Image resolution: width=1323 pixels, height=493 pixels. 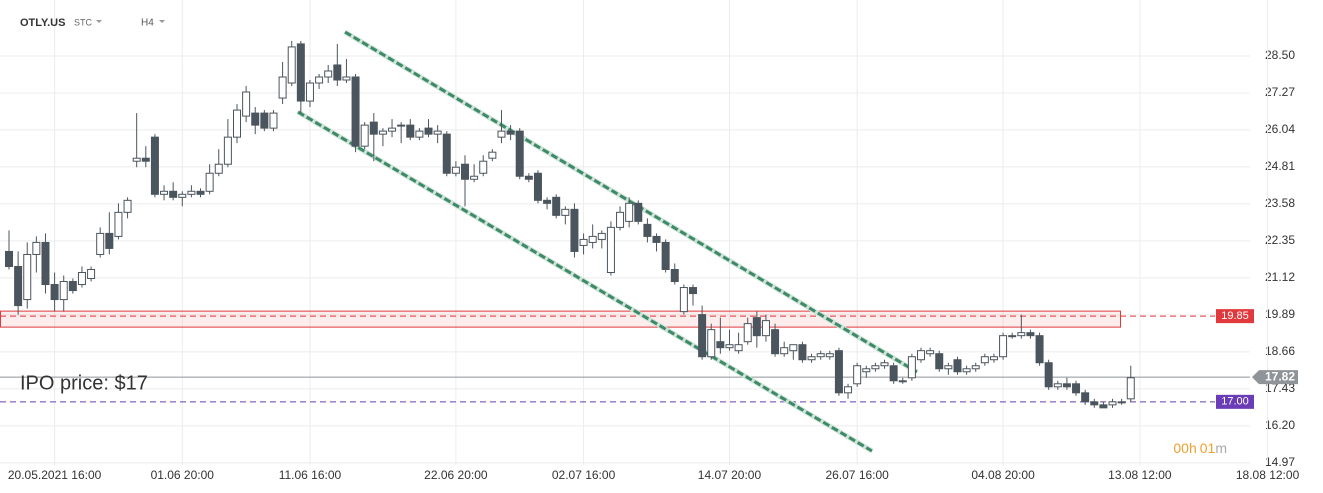 I want to click on ipo-annotation: IPO price: $17, so click(x=84, y=383).